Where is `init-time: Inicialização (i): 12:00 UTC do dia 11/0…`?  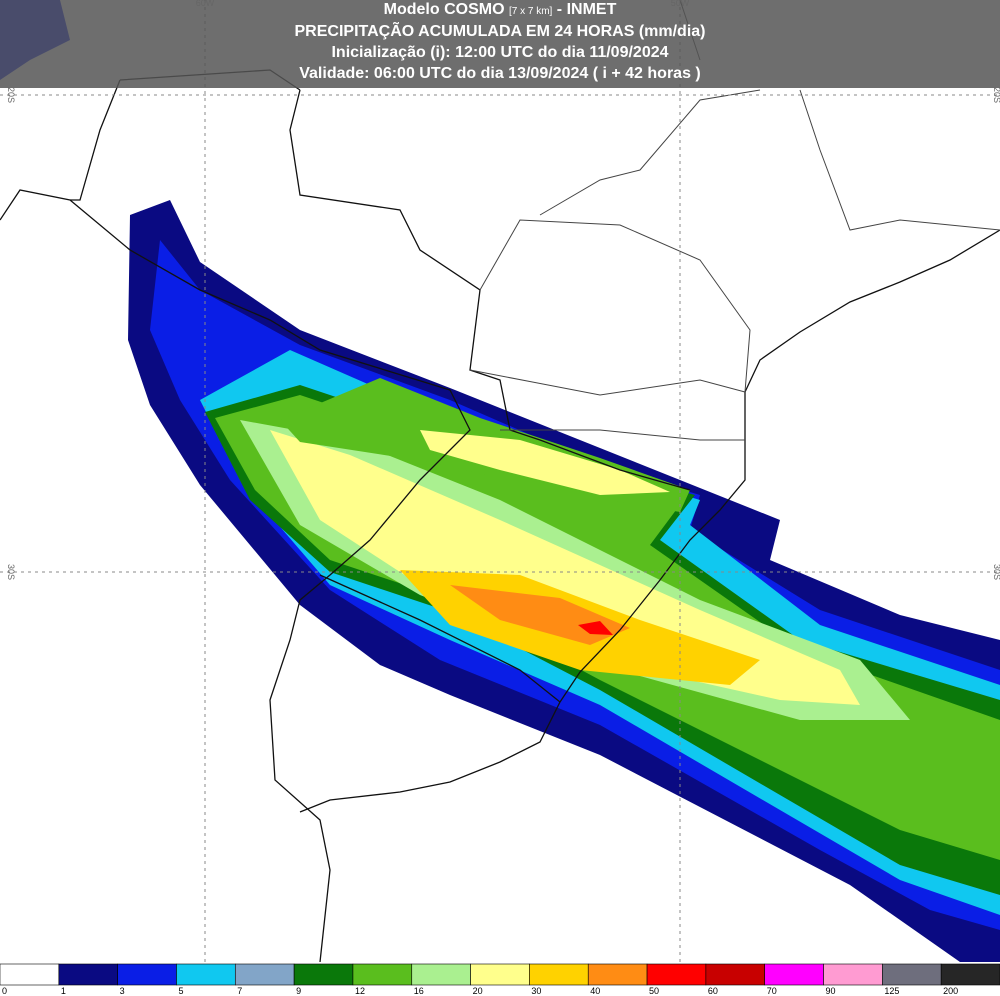
init-time: Inicialização (i): 12:00 UTC do dia 11/0… is located at coordinates (499, 52).